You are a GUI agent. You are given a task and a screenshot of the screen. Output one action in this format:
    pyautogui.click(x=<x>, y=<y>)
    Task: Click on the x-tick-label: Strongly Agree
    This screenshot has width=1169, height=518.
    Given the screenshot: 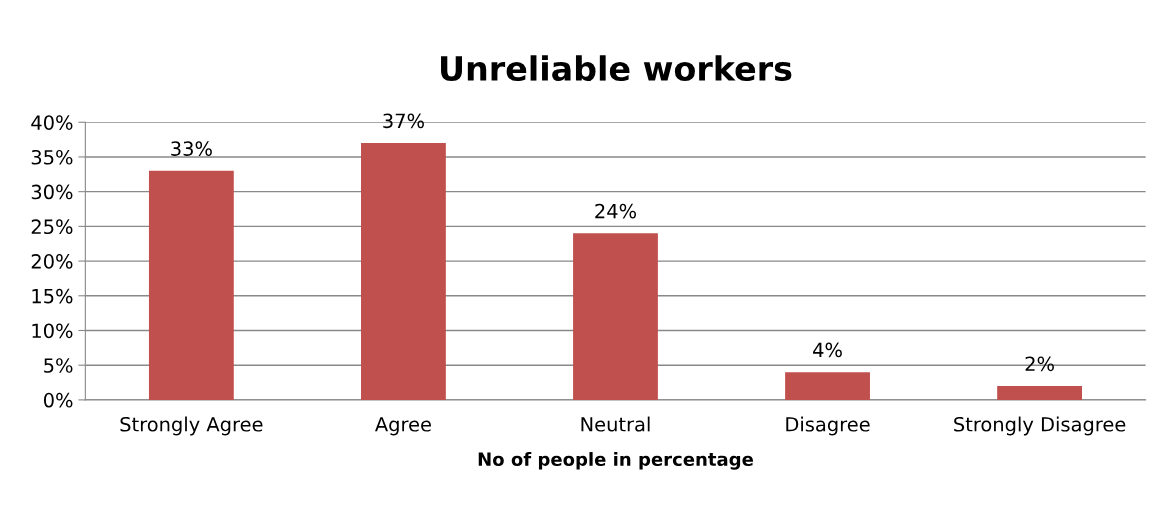 What is the action you would take?
    pyautogui.click(x=191, y=426)
    